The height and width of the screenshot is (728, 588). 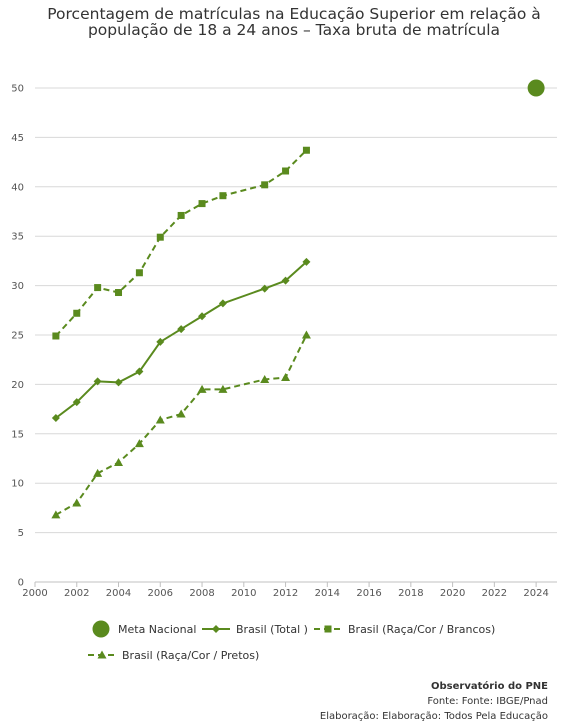 I want to click on x-tick-label: 2020, so click(x=452, y=593).